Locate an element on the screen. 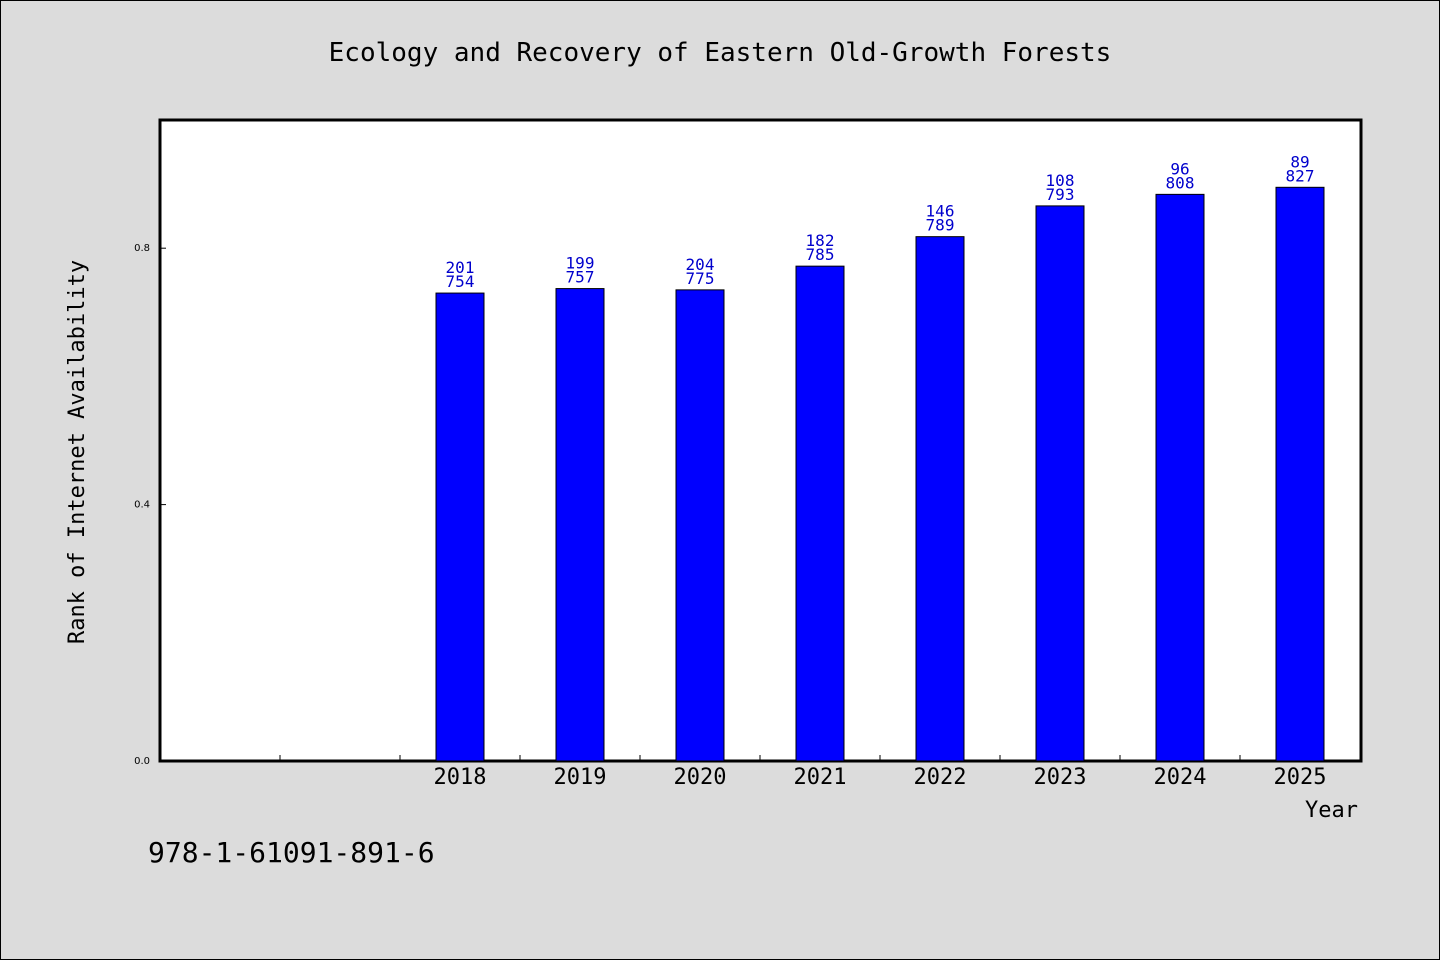 Image resolution: width=1440 pixels, height=960 pixels. x-tick-label-2021: 2021 is located at coordinates (820, 777).